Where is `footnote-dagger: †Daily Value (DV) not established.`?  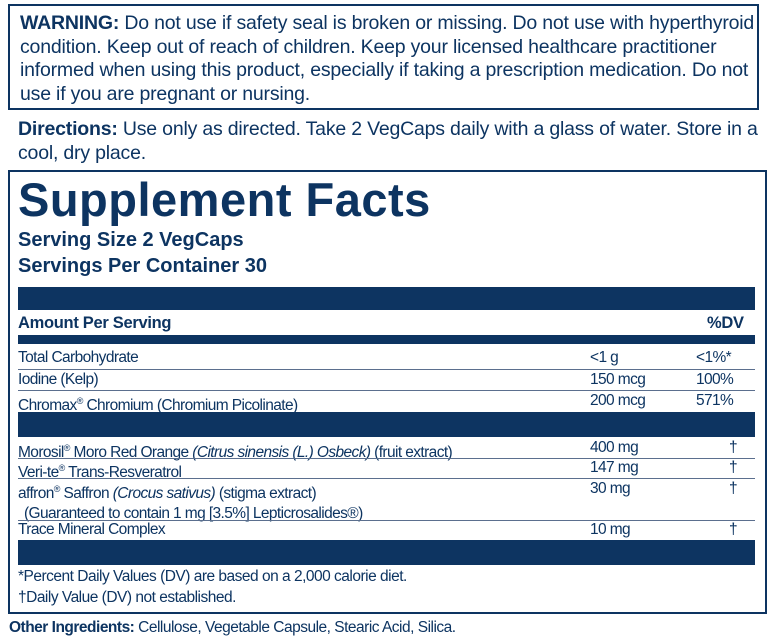
footnote-dagger: †Daily Value (DV) not established. is located at coordinates (127, 597).